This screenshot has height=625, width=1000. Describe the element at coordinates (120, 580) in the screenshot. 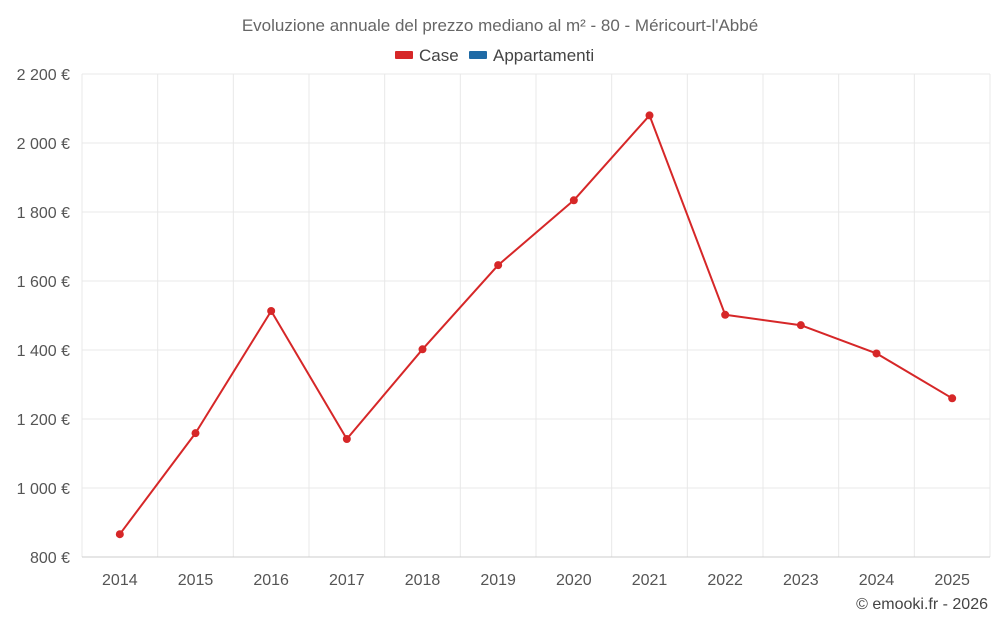

I see `x-tick-label: 2014` at that location.